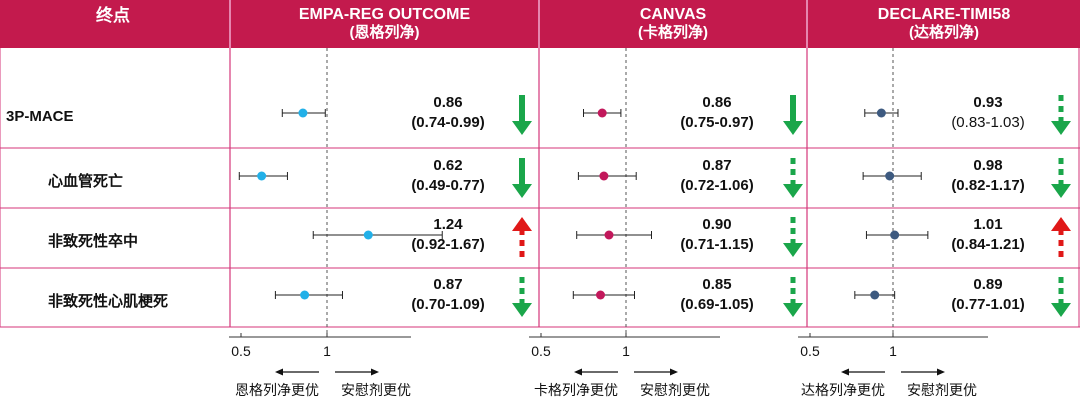 This screenshot has height=403, width=1080. Describe the element at coordinates (843, 390) in the screenshot. I see `favor-drug-label: 达格列净更优` at that location.